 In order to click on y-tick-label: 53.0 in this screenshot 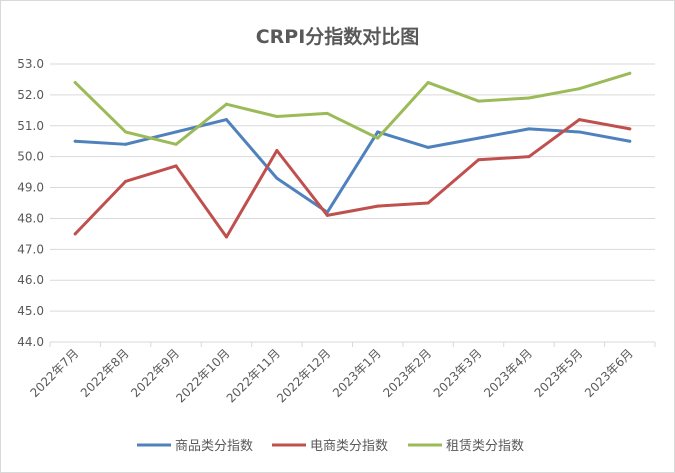, I will do `click(30, 64)`.